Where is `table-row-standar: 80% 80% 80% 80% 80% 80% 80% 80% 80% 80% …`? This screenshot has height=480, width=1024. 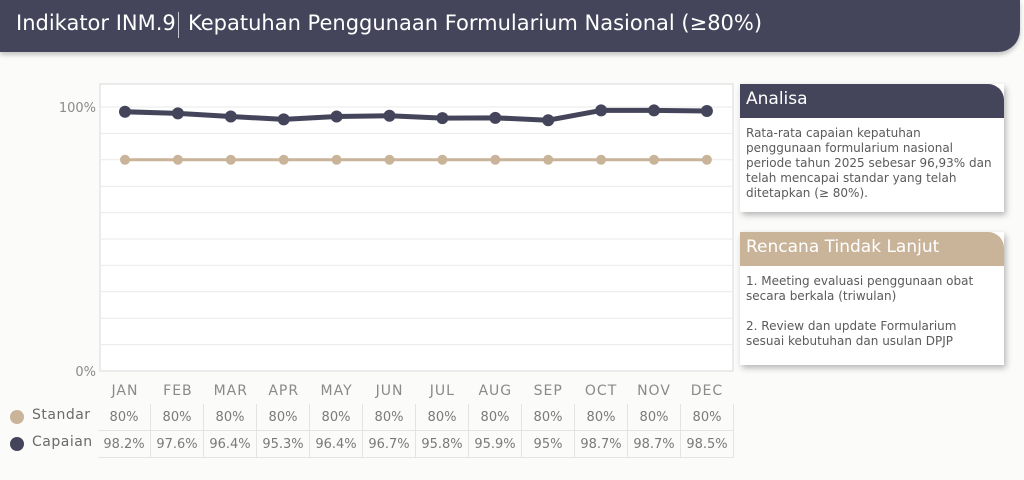 table-row-standar: 80% 80% 80% 80% 80% 80% 80% 80% 80% 80% … is located at coordinates (416, 417).